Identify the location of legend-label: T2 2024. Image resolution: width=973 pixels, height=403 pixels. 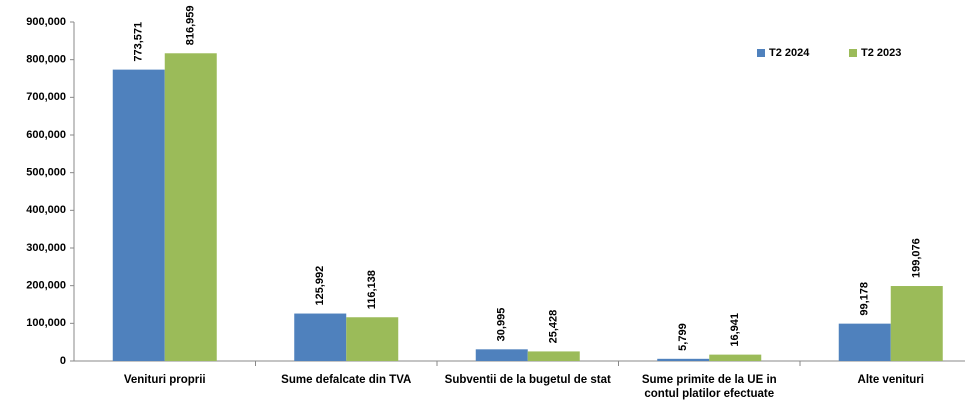
(789, 53).